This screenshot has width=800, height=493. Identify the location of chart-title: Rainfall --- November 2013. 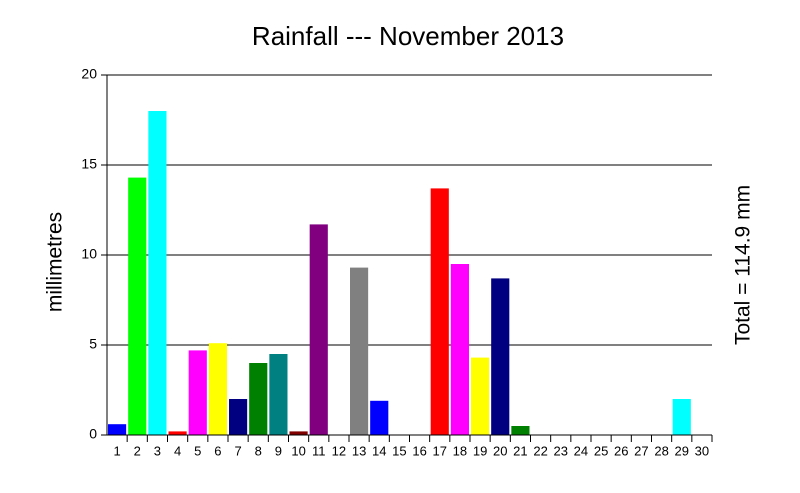
(408, 36).